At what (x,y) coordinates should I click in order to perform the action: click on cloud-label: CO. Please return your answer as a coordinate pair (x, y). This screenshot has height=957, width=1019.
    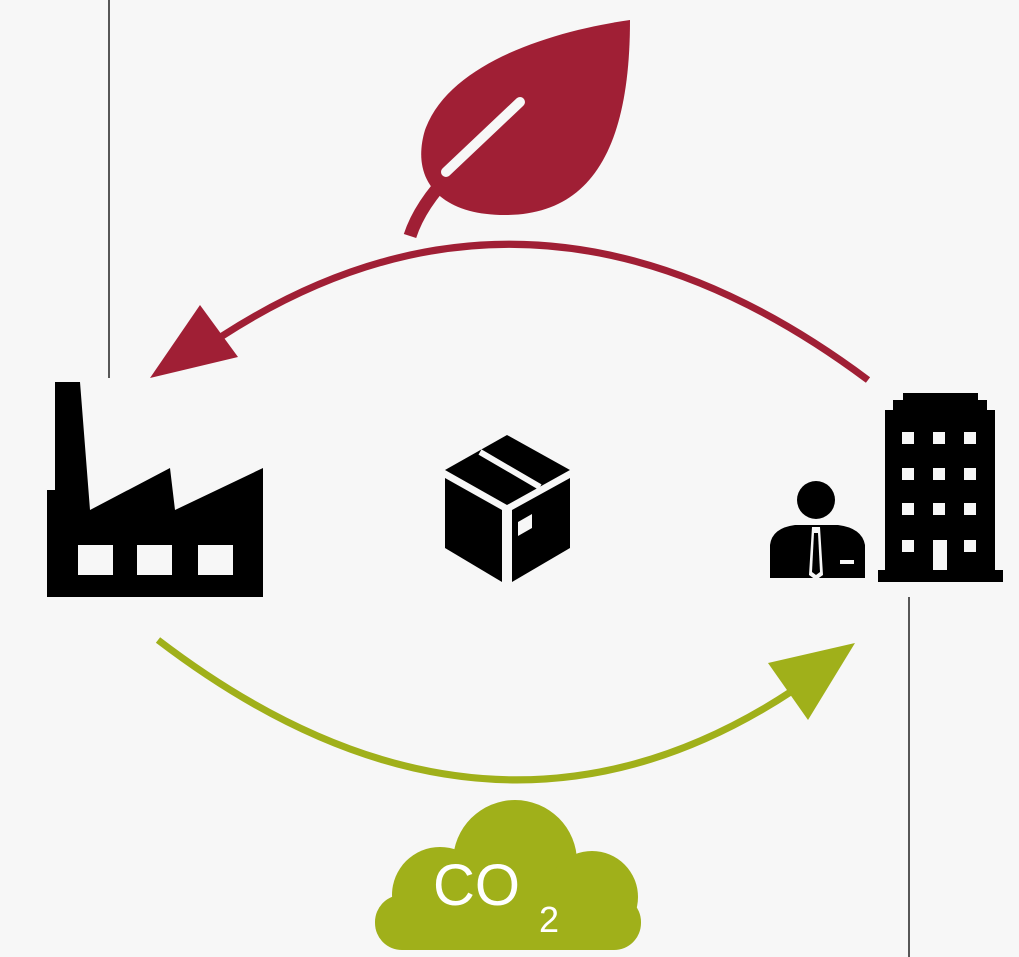
    Looking at the image, I should click on (476, 885).